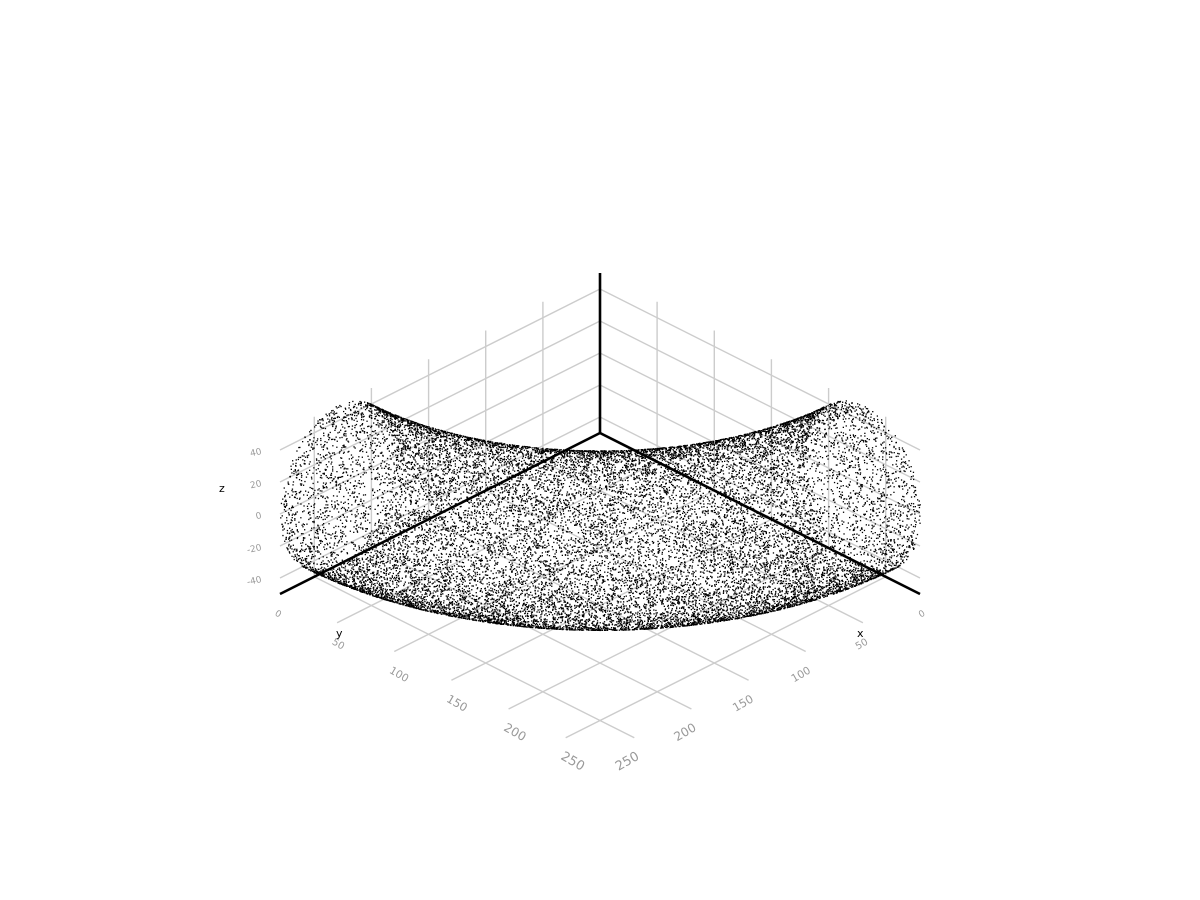 The width and height of the screenshot is (1200, 900). What do you see at coordinates (440, 465) in the screenshot?
I see `wall-grid-line-z` at bounding box center [440, 465].